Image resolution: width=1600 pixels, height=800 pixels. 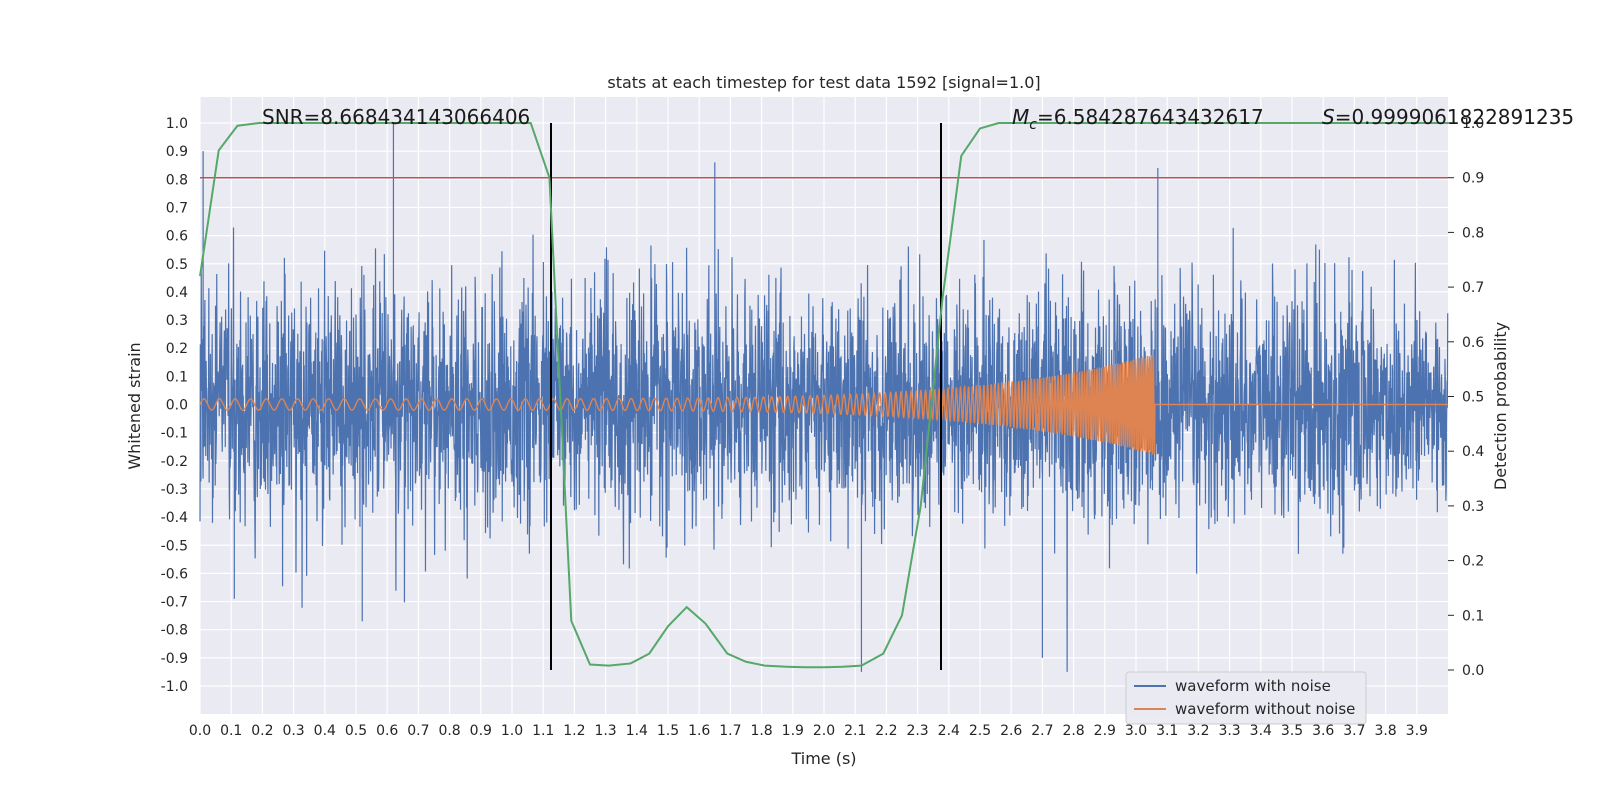 What do you see at coordinates (1473, 343) in the screenshot?
I see `y-right-tick-label: 0.6` at bounding box center [1473, 343].